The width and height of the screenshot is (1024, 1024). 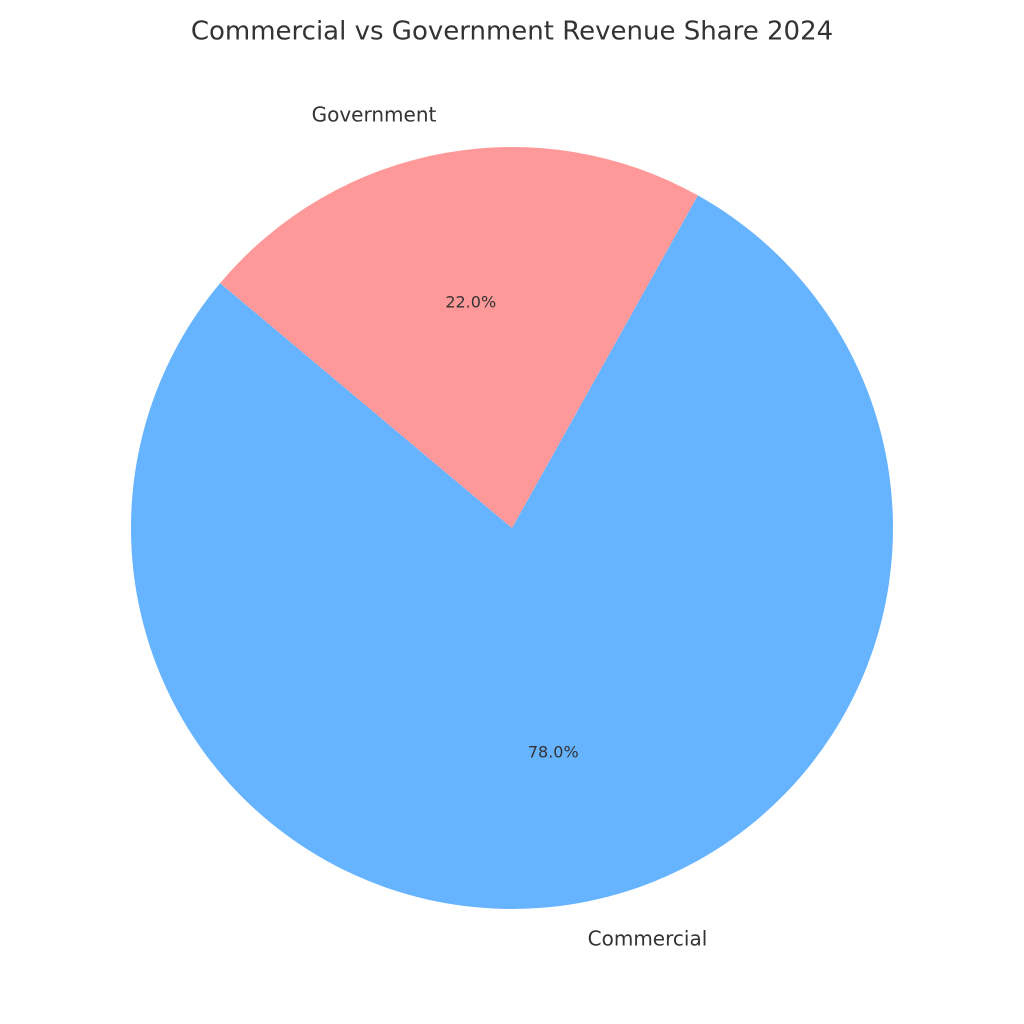 I want to click on slice-label: Commercial, so click(x=648, y=939).